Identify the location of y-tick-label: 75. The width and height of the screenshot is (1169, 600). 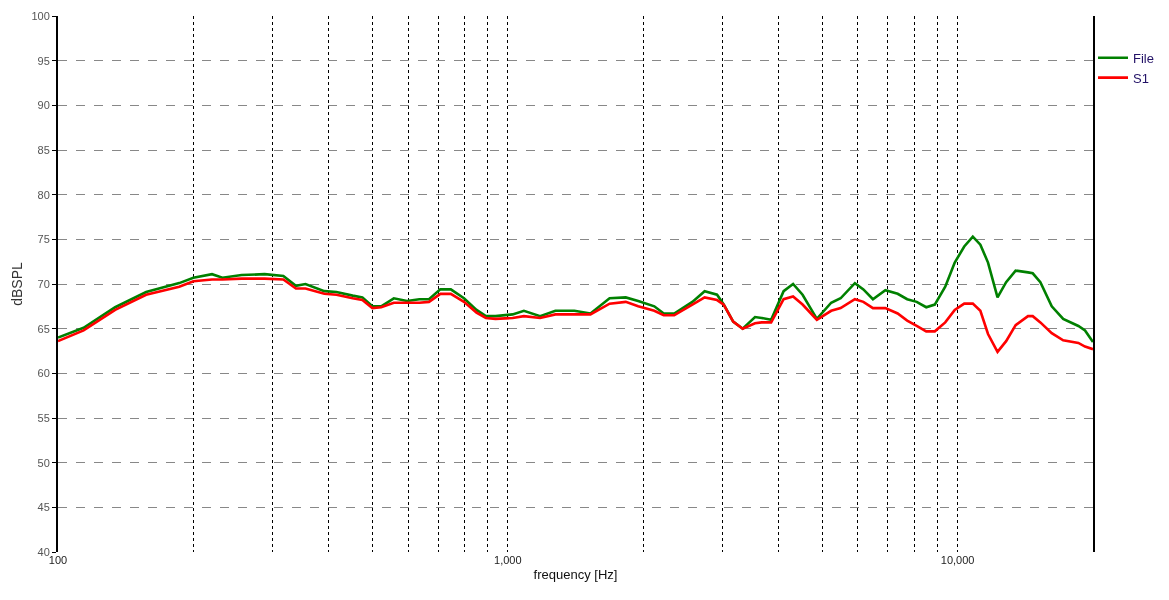
(43, 239).